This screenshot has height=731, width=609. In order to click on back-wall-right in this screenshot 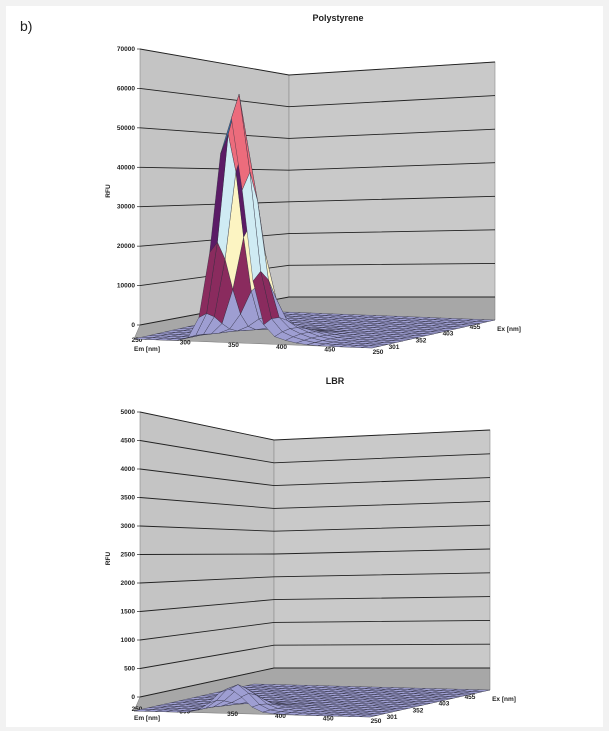, I will do `click(382, 549)`.